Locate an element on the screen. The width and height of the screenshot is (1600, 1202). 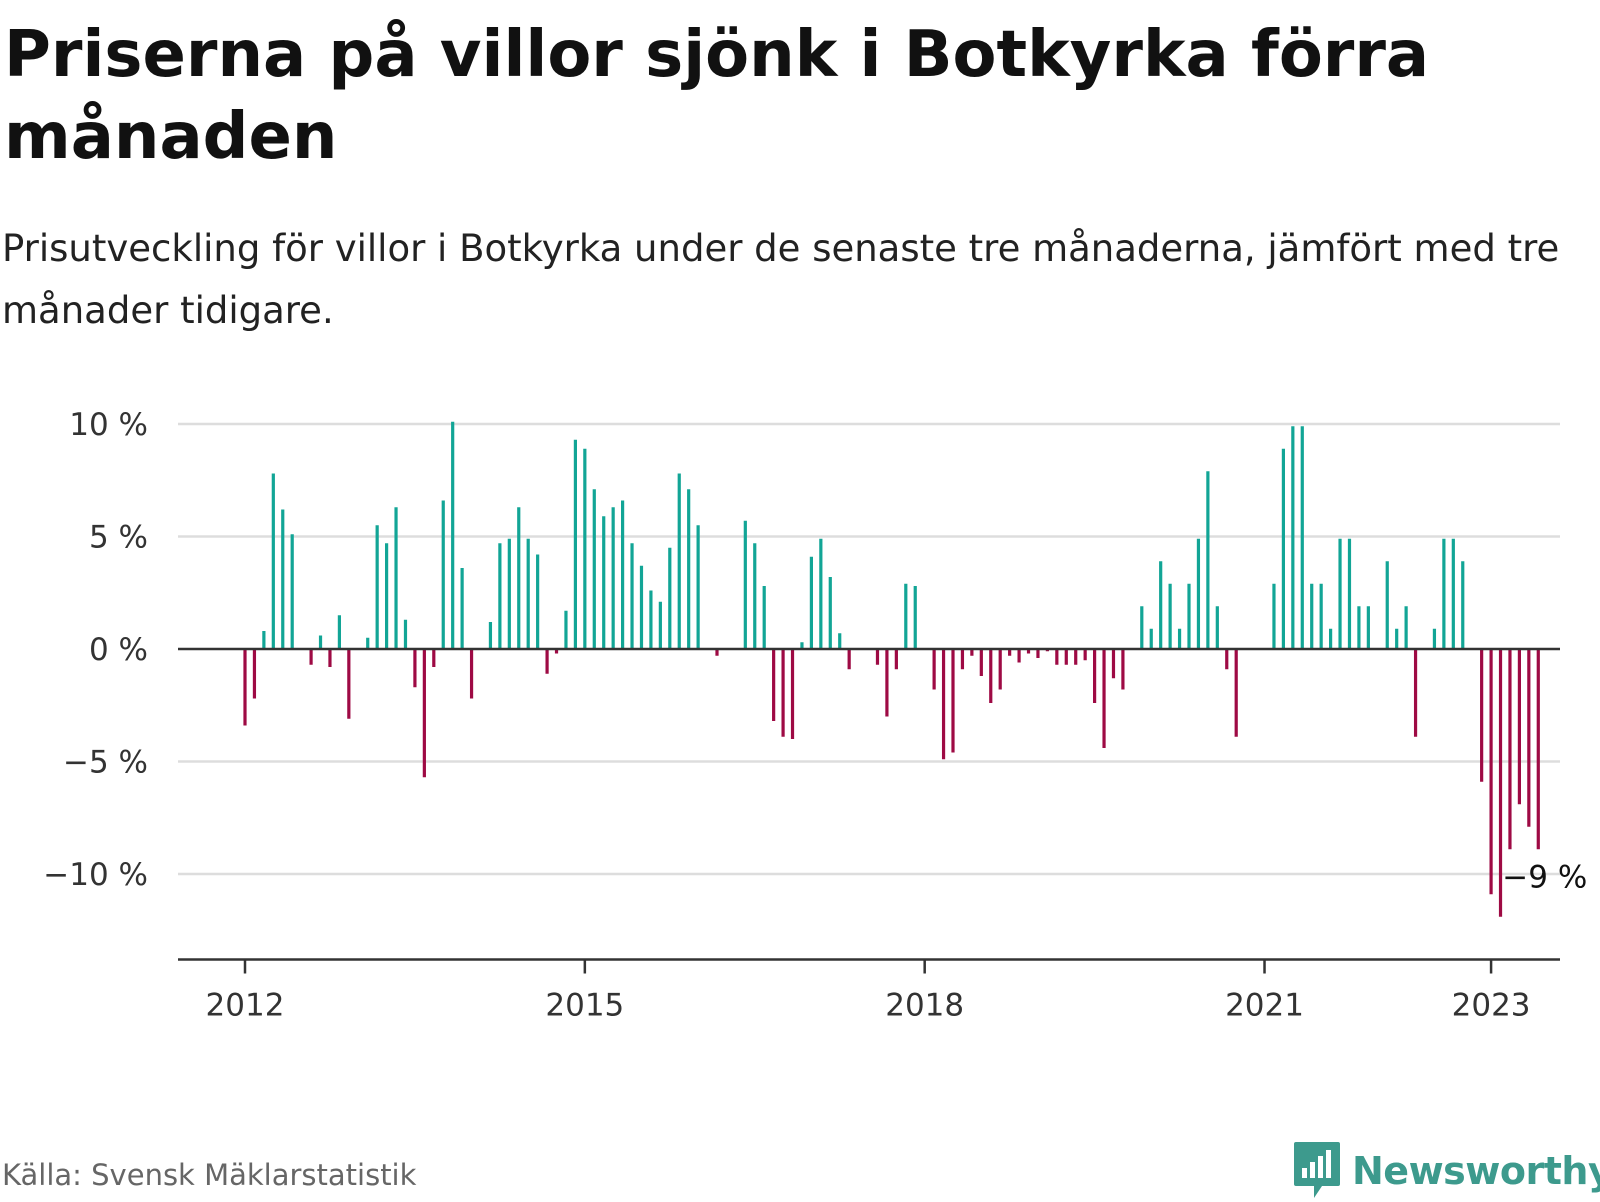
x-tick-label: 2018 is located at coordinates (924, 1006).